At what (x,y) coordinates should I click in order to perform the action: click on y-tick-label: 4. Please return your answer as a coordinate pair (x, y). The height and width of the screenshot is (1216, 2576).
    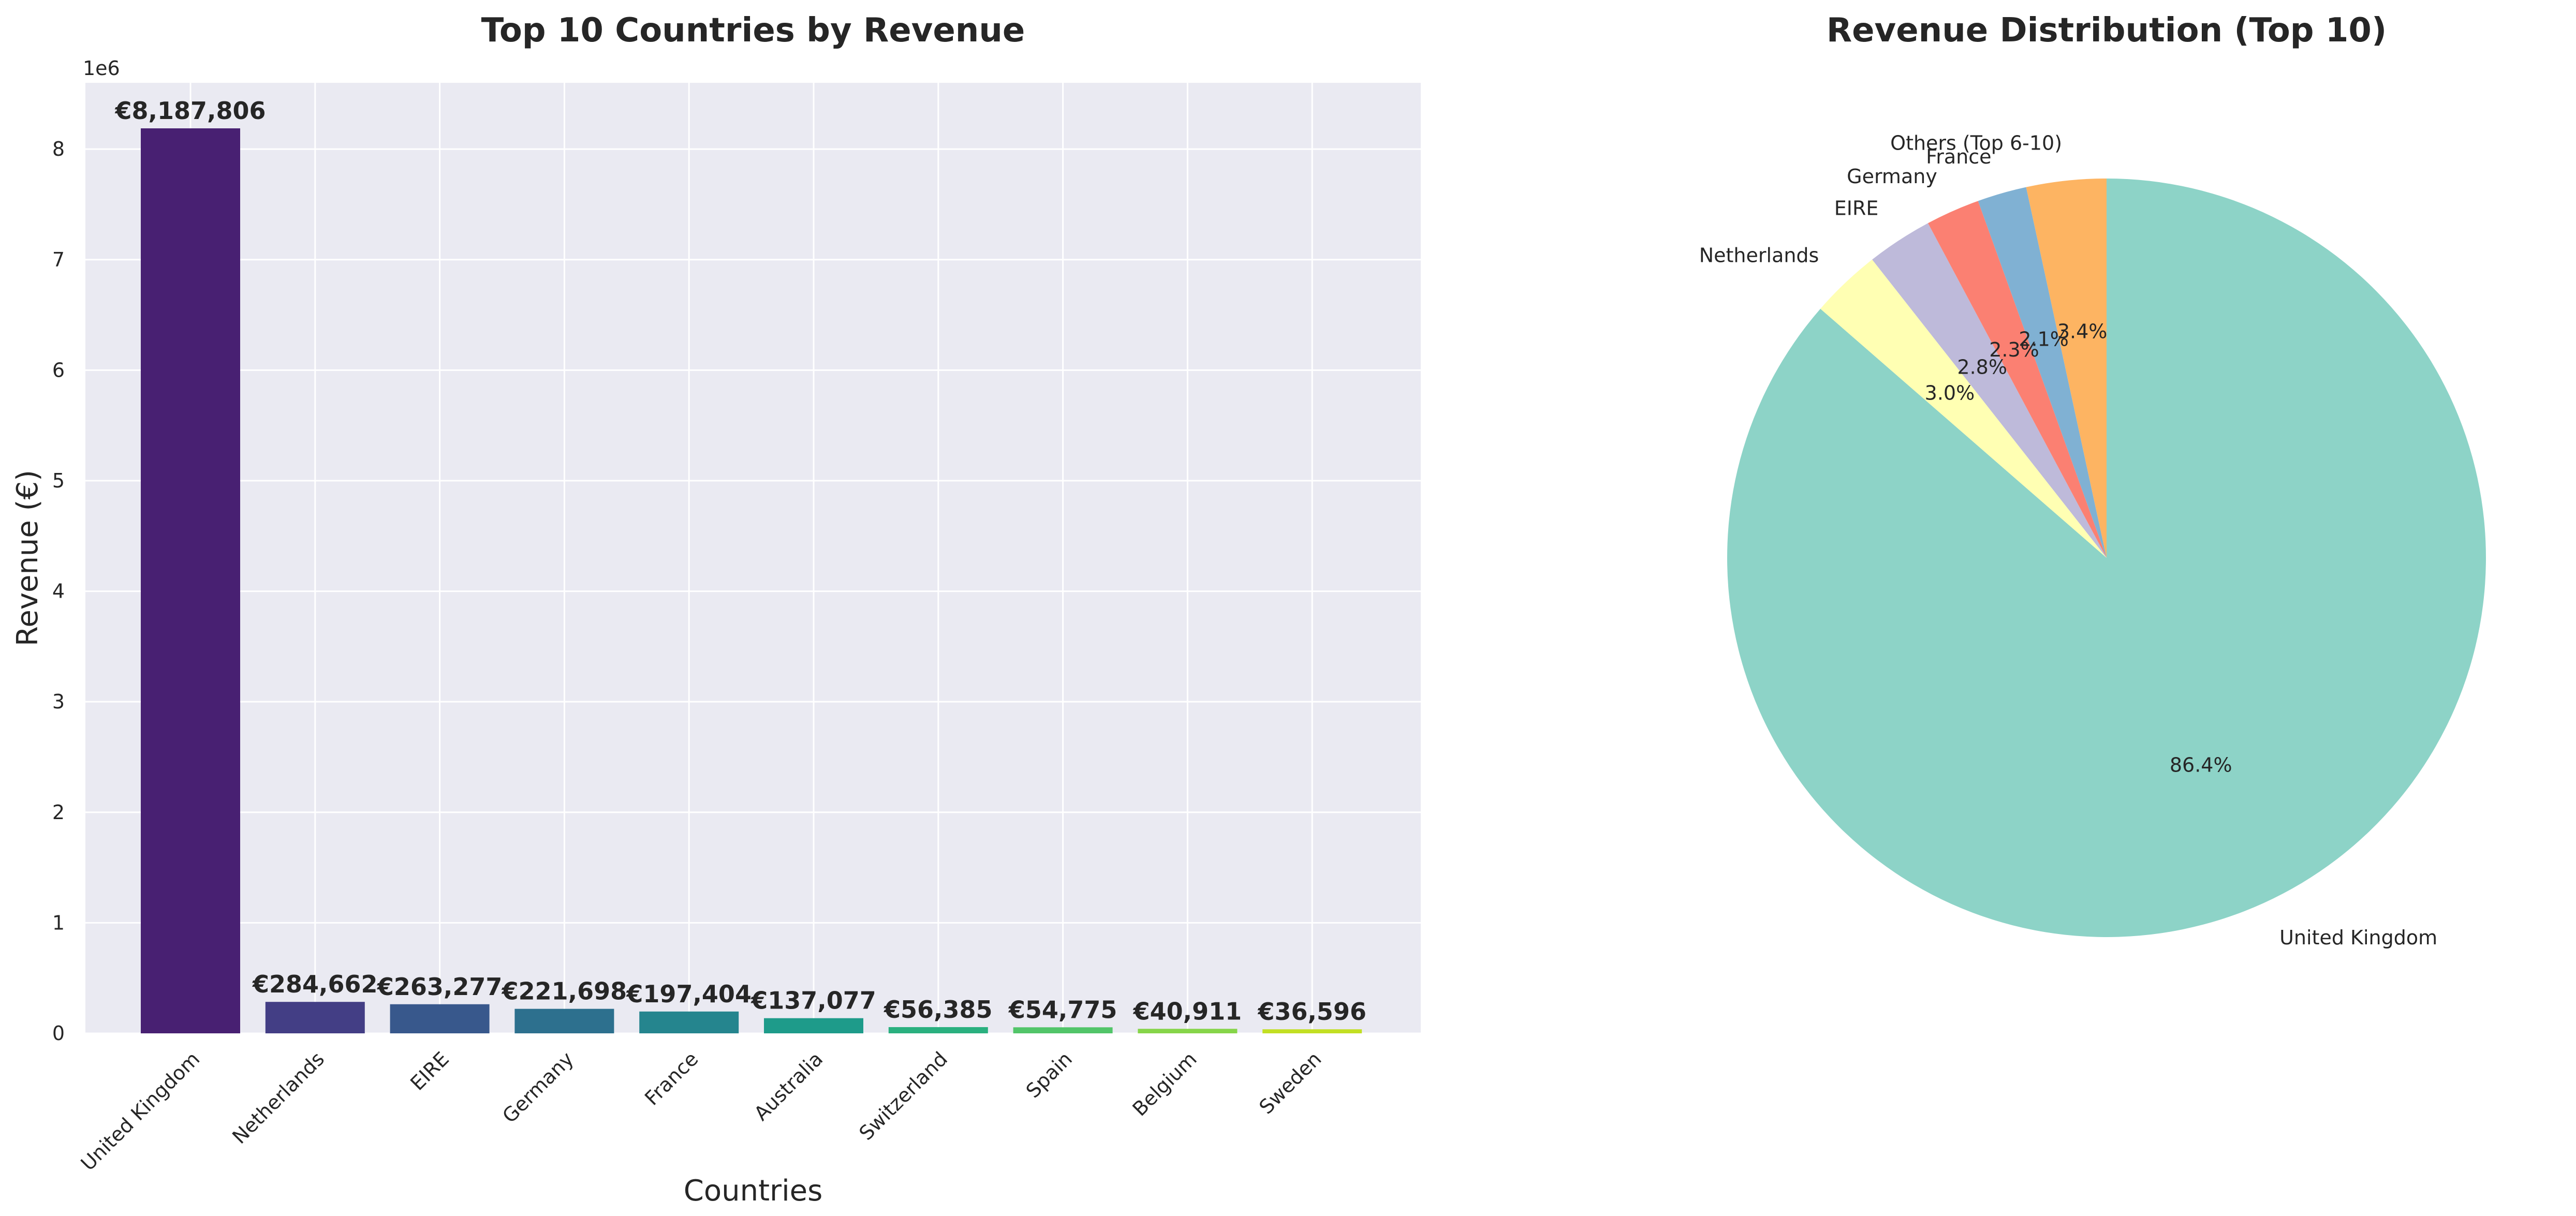
    Looking at the image, I should click on (59, 591).